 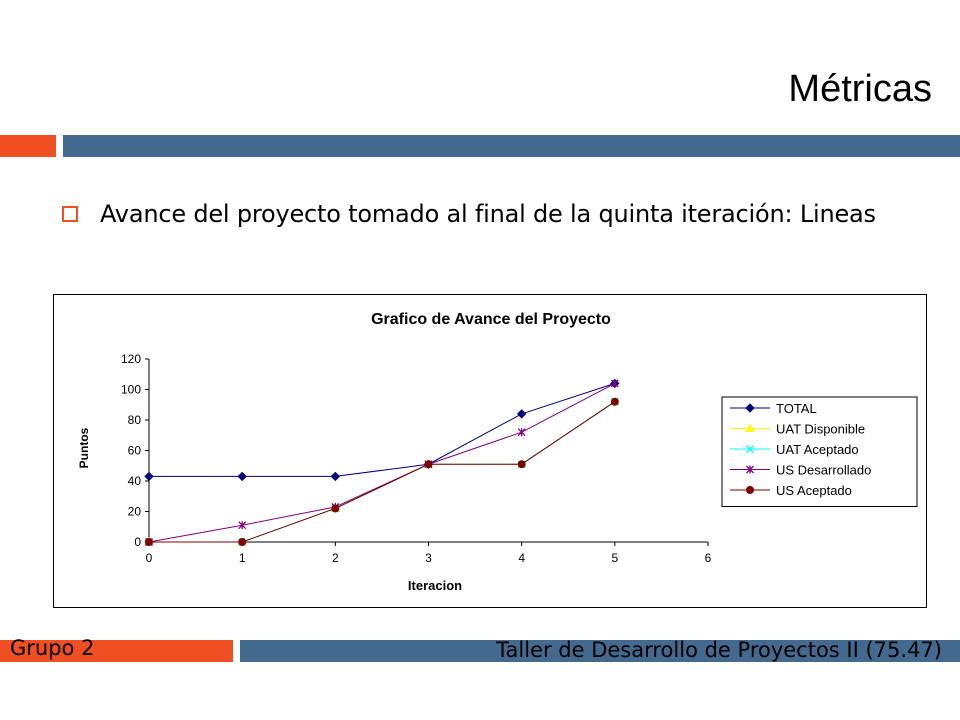 What do you see at coordinates (135, 420) in the screenshot?
I see `y-tick-label: 80` at bounding box center [135, 420].